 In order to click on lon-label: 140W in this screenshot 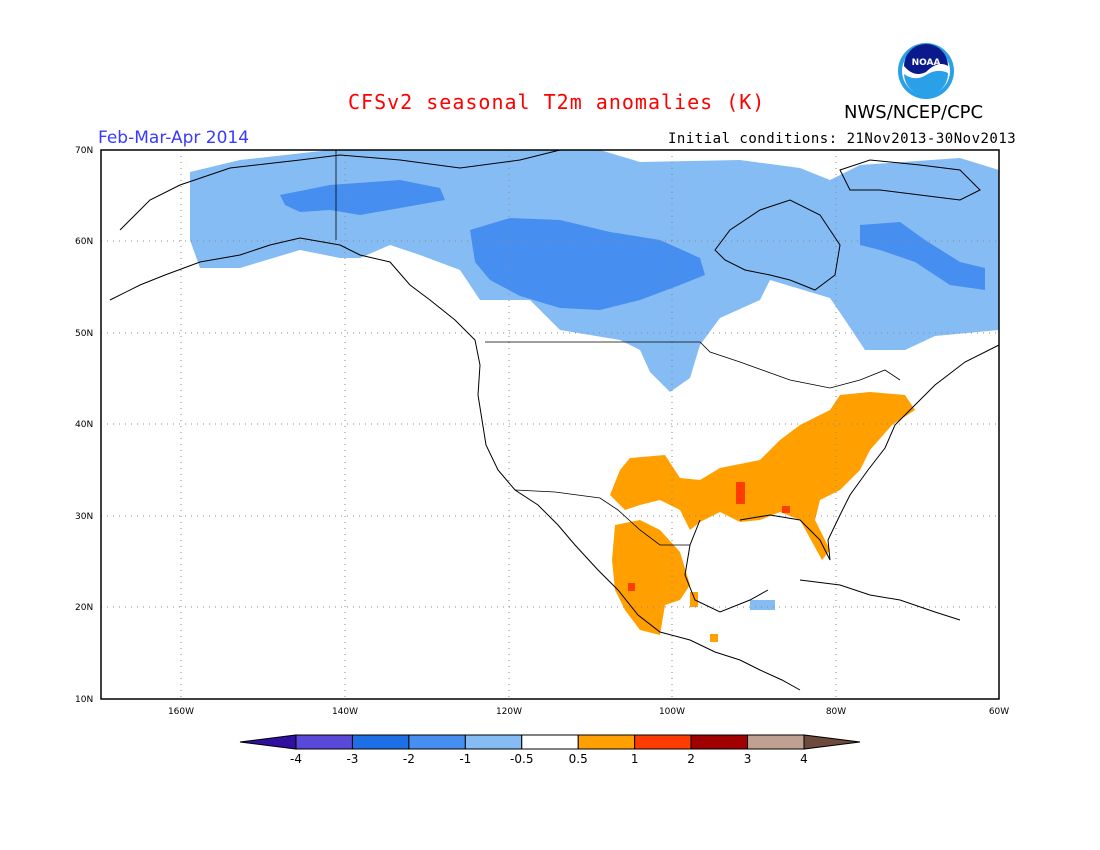, I will do `click(345, 712)`.